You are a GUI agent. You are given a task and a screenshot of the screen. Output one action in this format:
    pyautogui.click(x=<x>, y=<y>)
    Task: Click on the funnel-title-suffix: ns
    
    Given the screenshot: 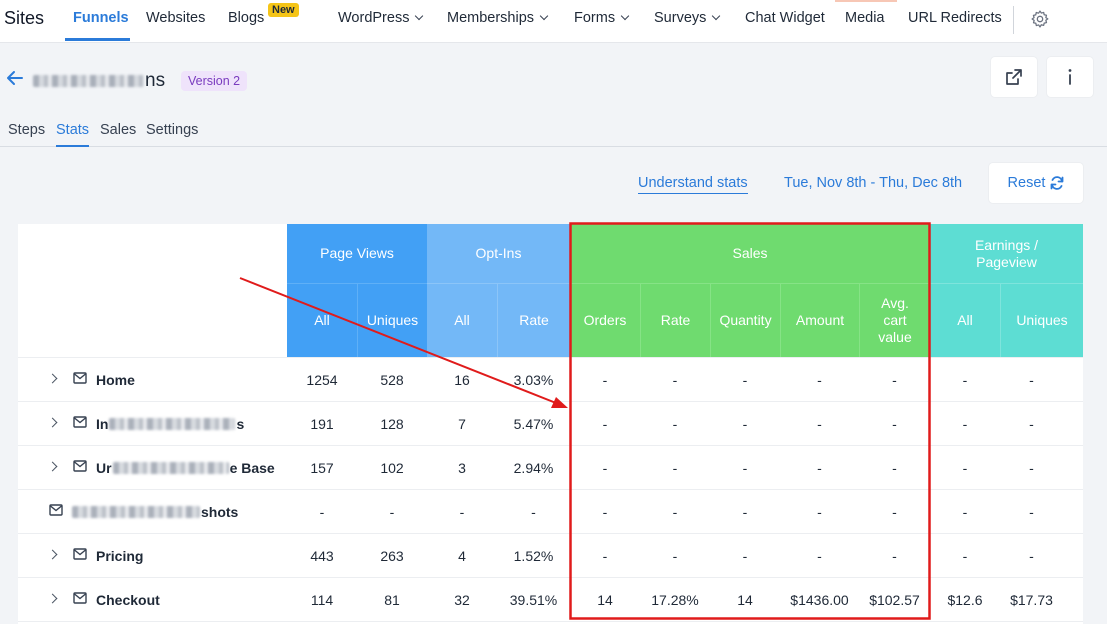 What is the action you would take?
    pyautogui.click(x=155, y=80)
    